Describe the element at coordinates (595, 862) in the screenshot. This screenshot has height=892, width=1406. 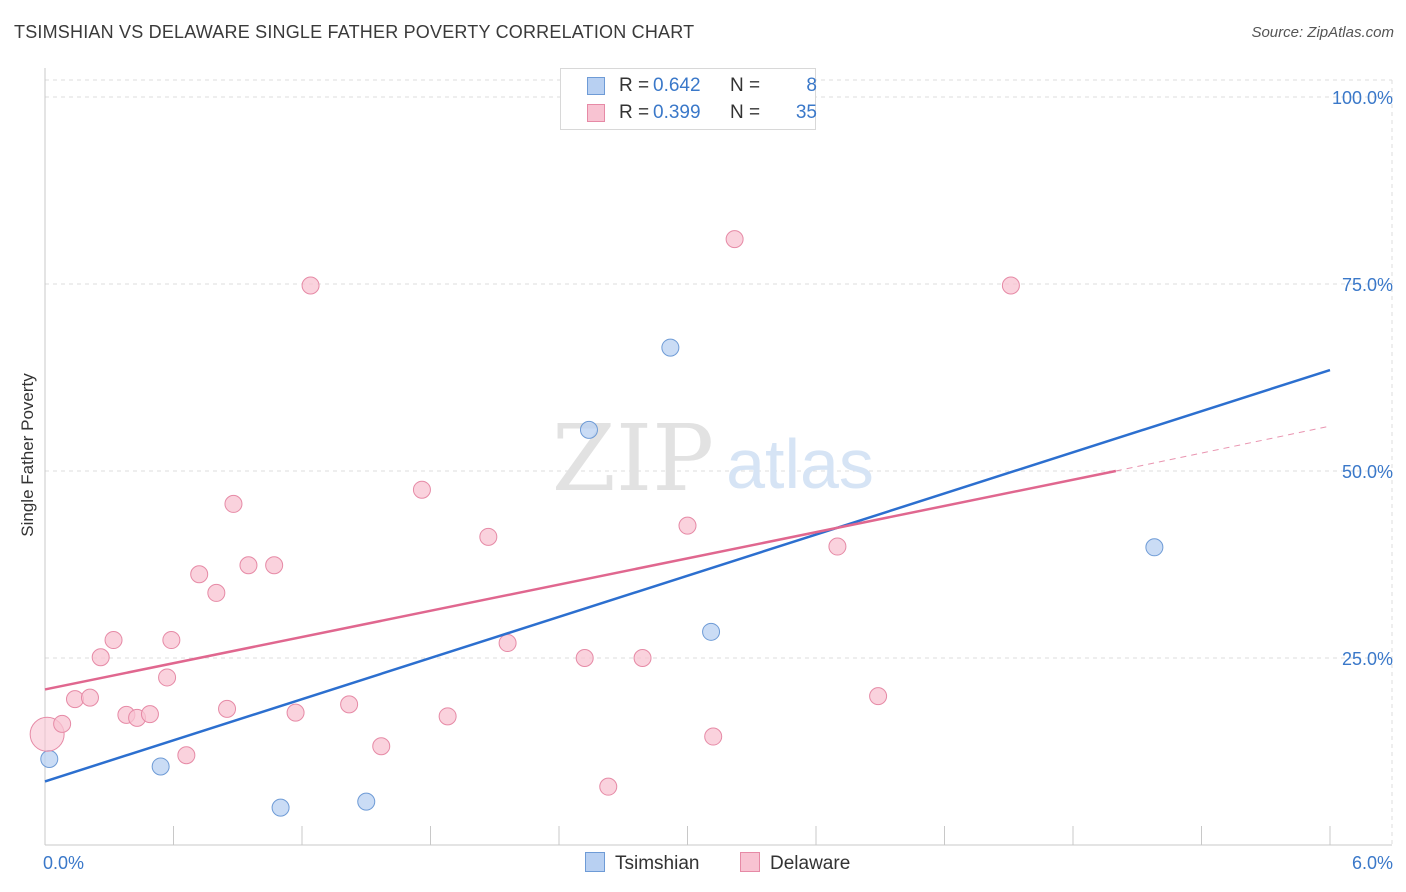
I see `tsimshian-legend-swatch` at that location.